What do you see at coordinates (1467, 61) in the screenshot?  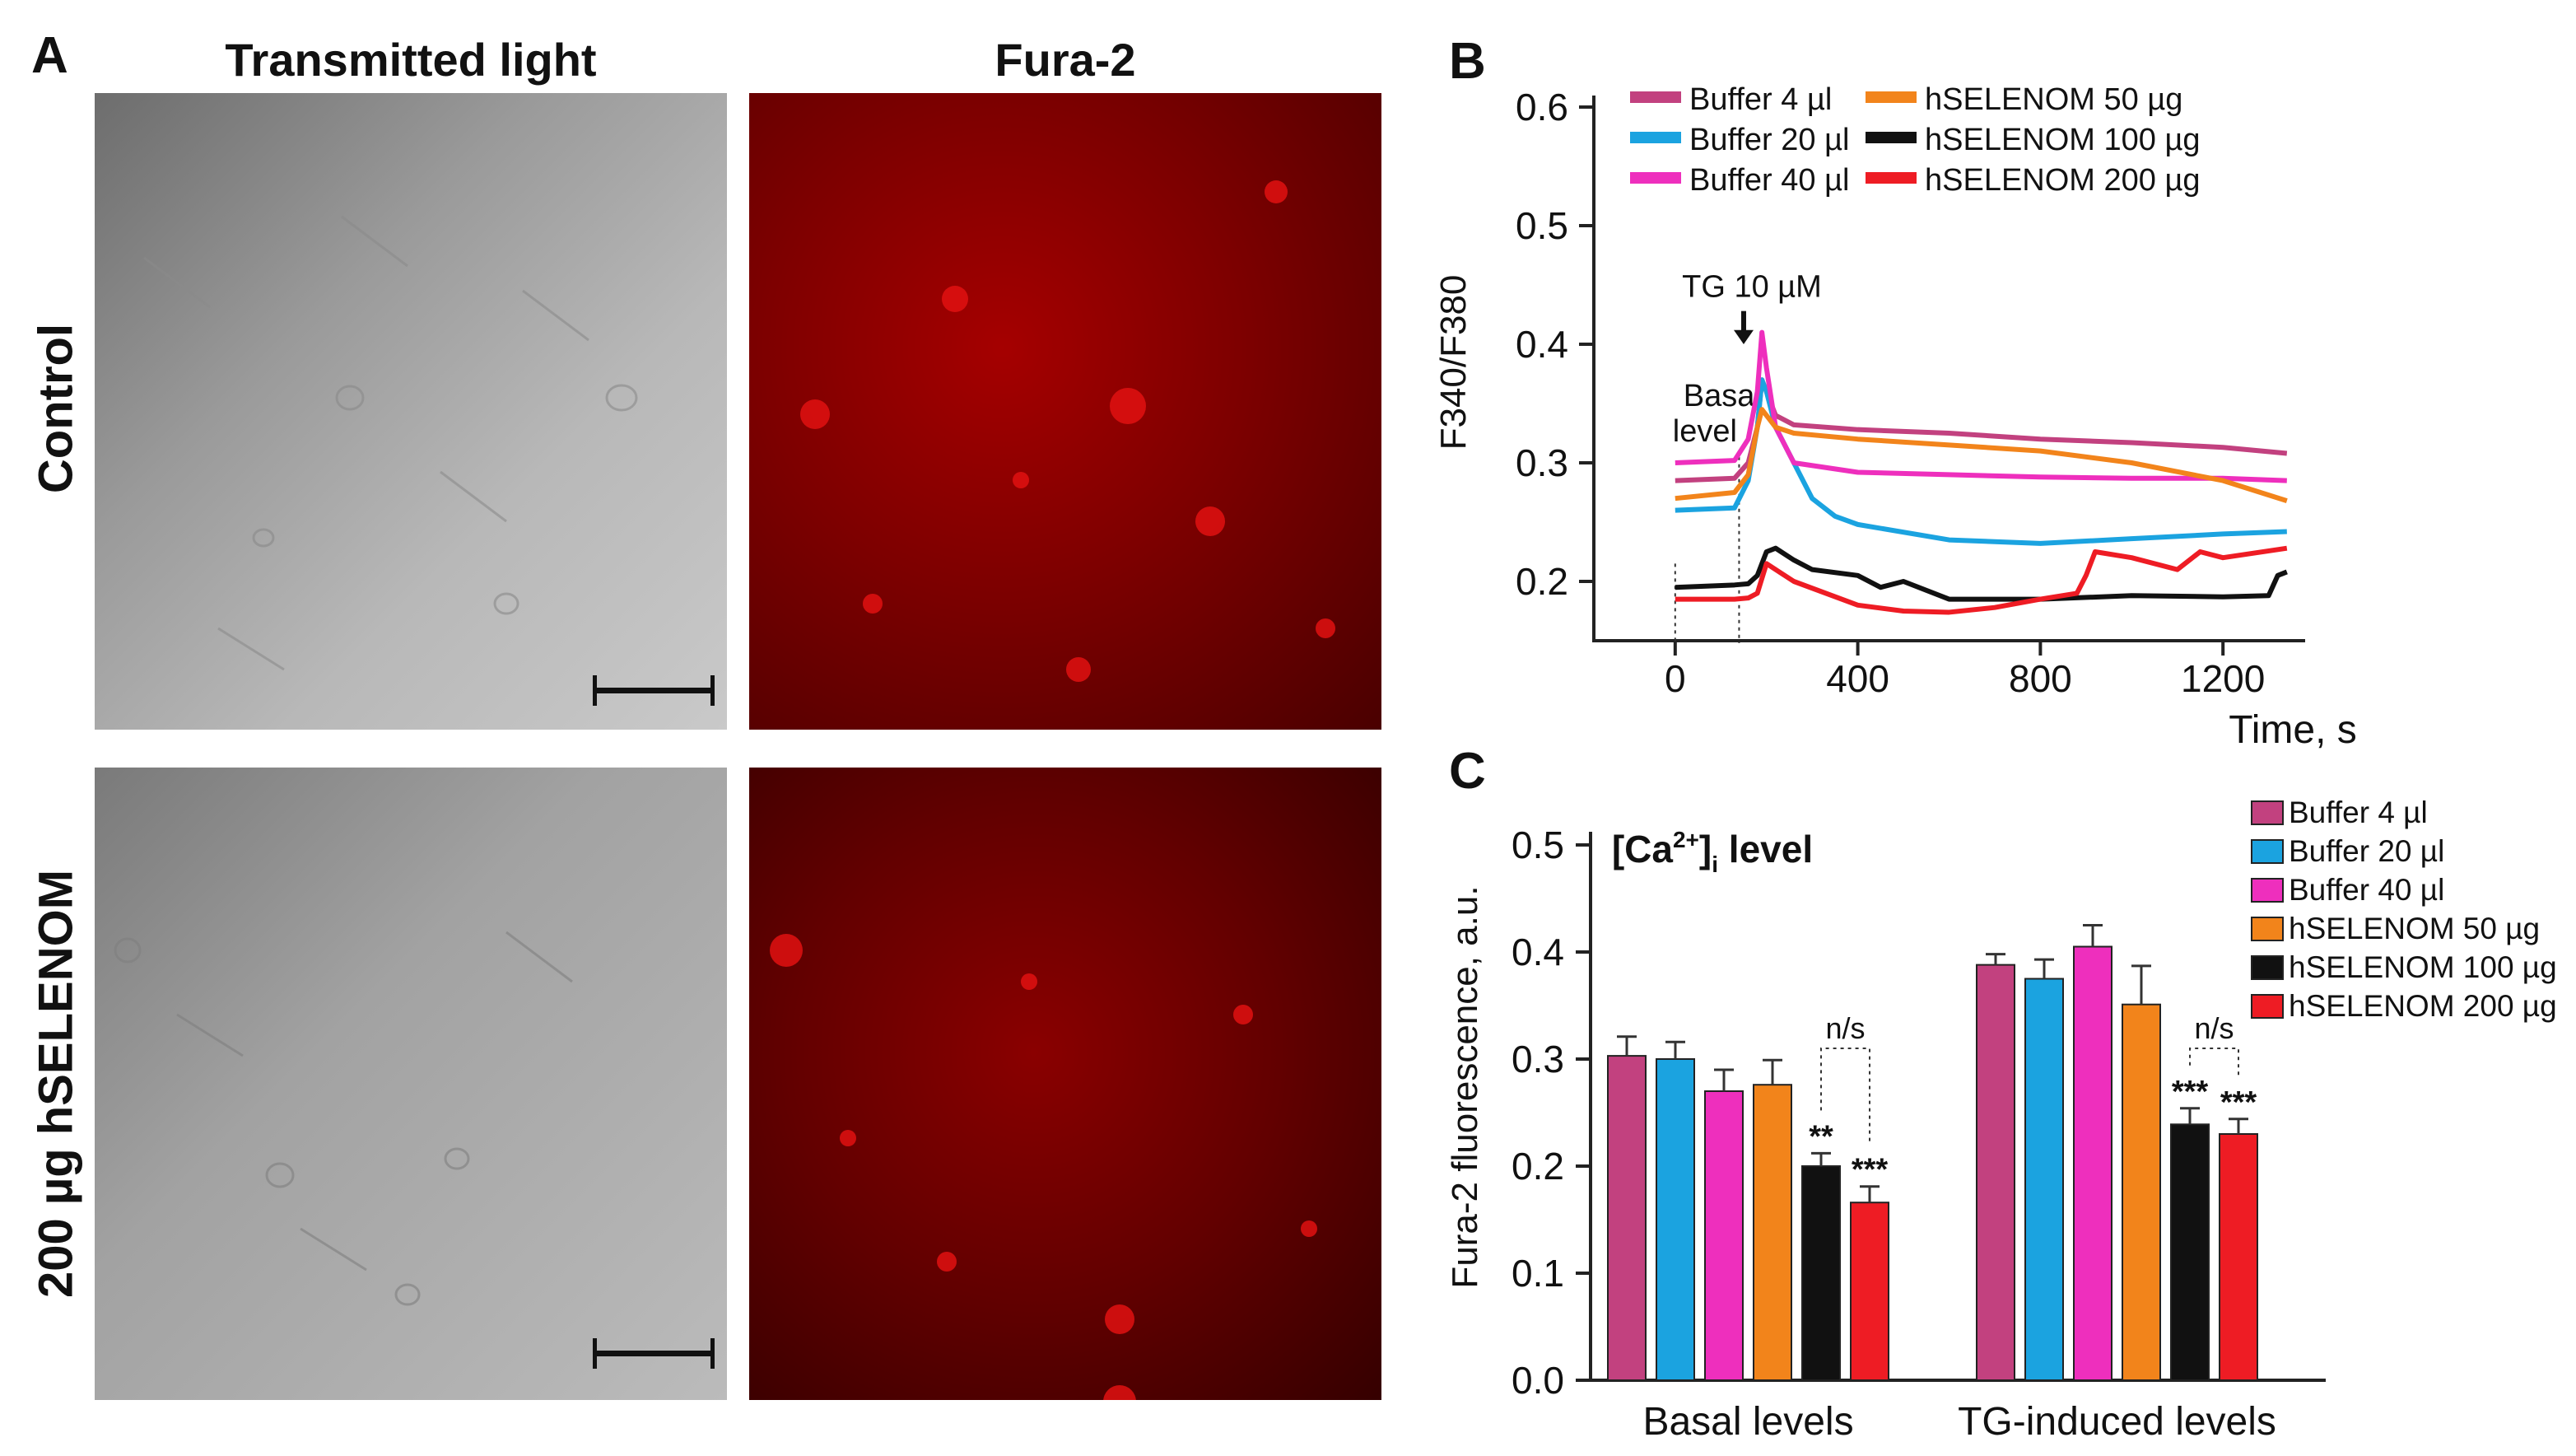 I see `panel-b-label: B` at bounding box center [1467, 61].